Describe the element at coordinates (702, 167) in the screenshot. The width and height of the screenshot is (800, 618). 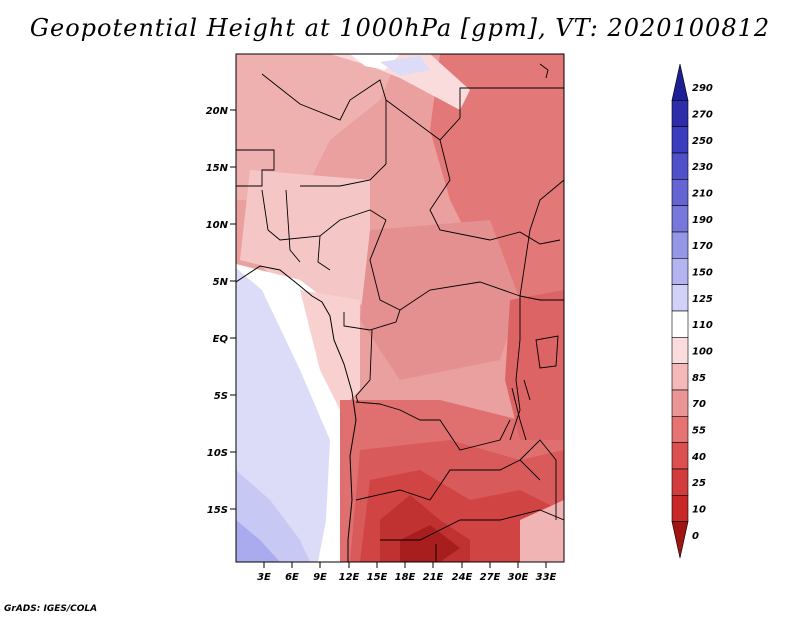
I see `colorbar-label: 230` at that location.